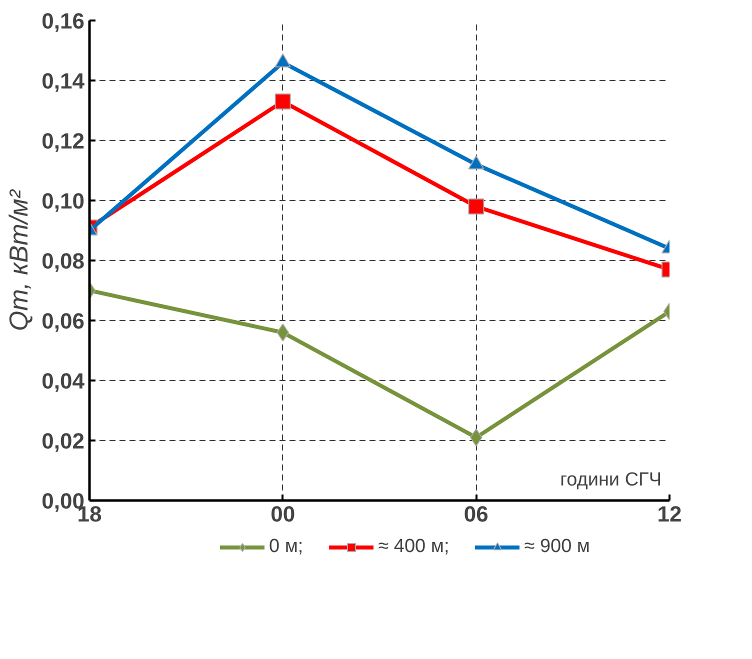 The image size is (752, 659). Describe the element at coordinates (476, 514) in the screenshot. I see `x-tick-label: 06` at that location.